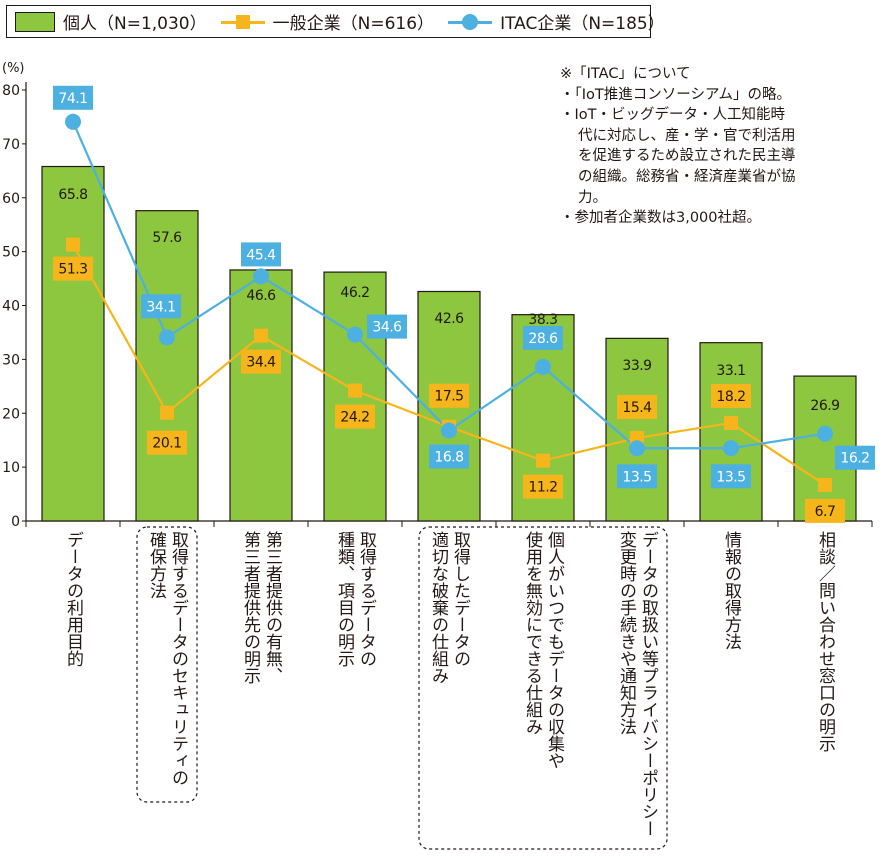 The width and height of the screenshot is (882, 856). Describe the element at coordinates (731, 590) in the screenshot. I see `category-label: 情報の取得方法` at that location.